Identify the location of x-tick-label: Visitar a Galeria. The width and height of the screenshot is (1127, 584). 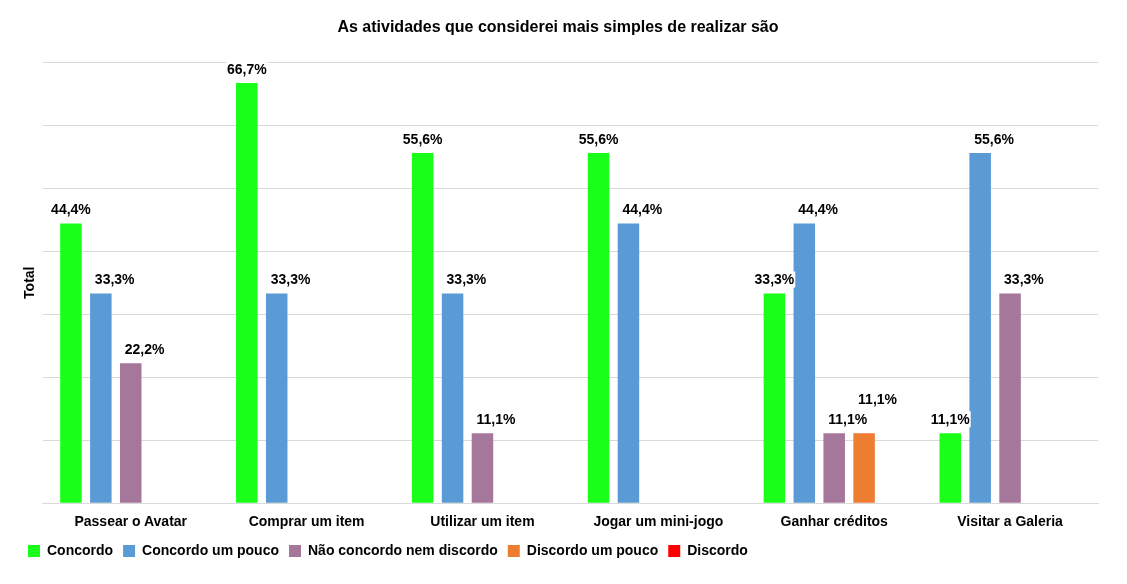
(1010, 521).